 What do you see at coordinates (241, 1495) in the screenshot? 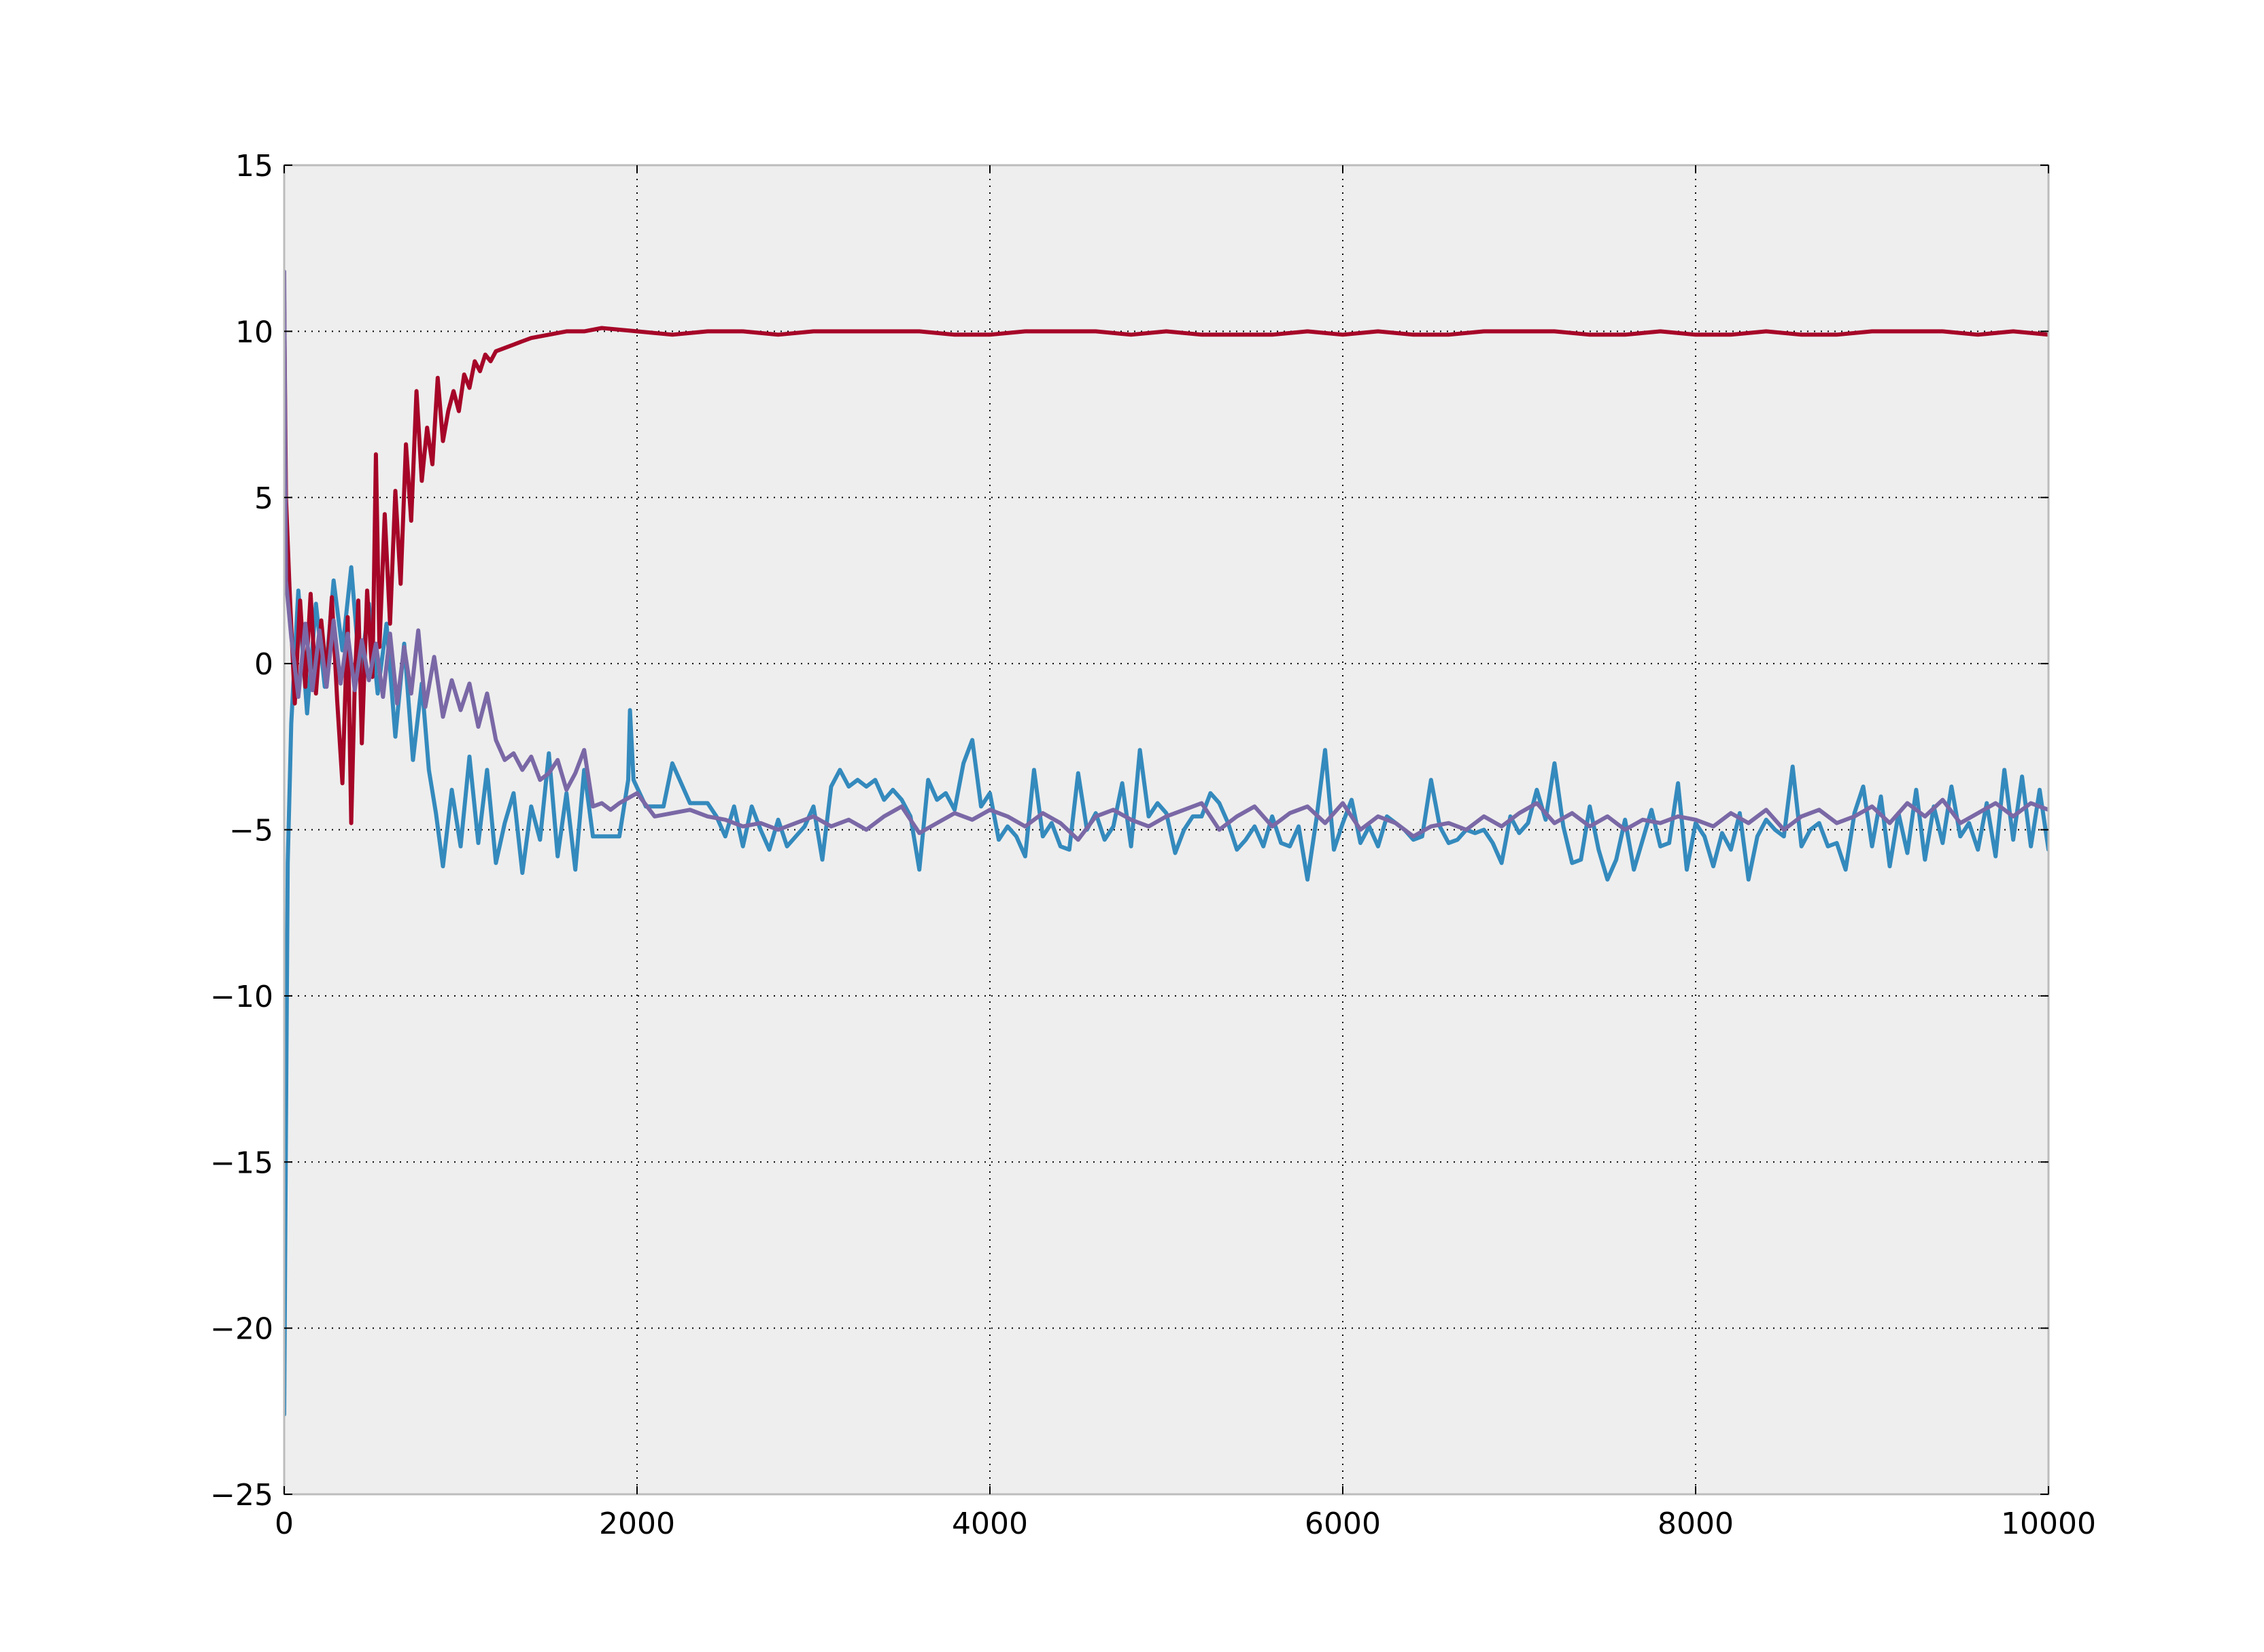
I see `y-tick-label: −25` at bounding box center [241, 1495].